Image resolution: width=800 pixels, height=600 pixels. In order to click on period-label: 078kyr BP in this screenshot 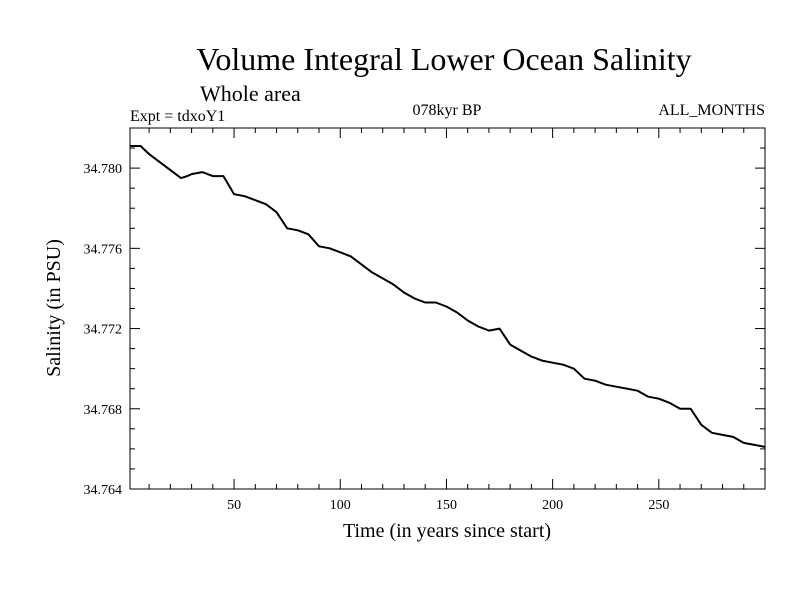, I will do `click(447, 110)`.